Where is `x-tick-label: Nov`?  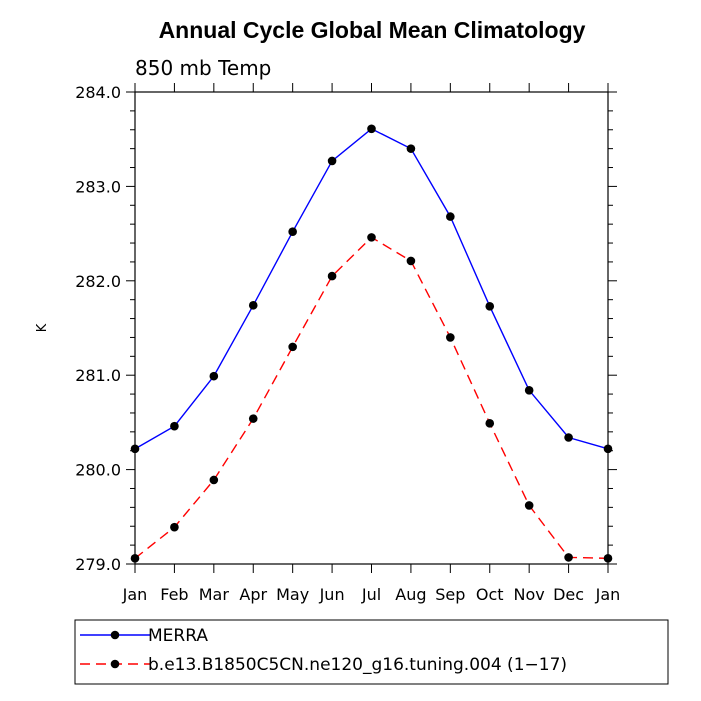 x-tick-label: Nov is located at coordinates (529, 594).